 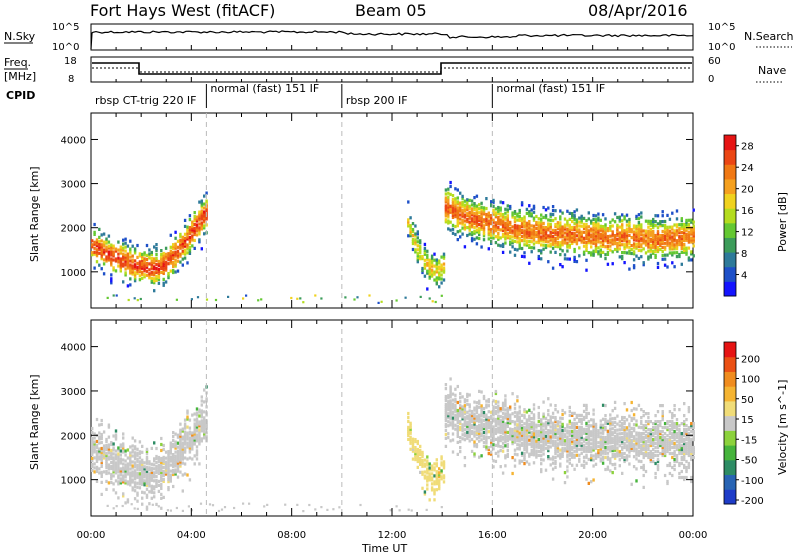 I want to click on power-ylabel: Slant Range [km], so click(x=34, y=214).